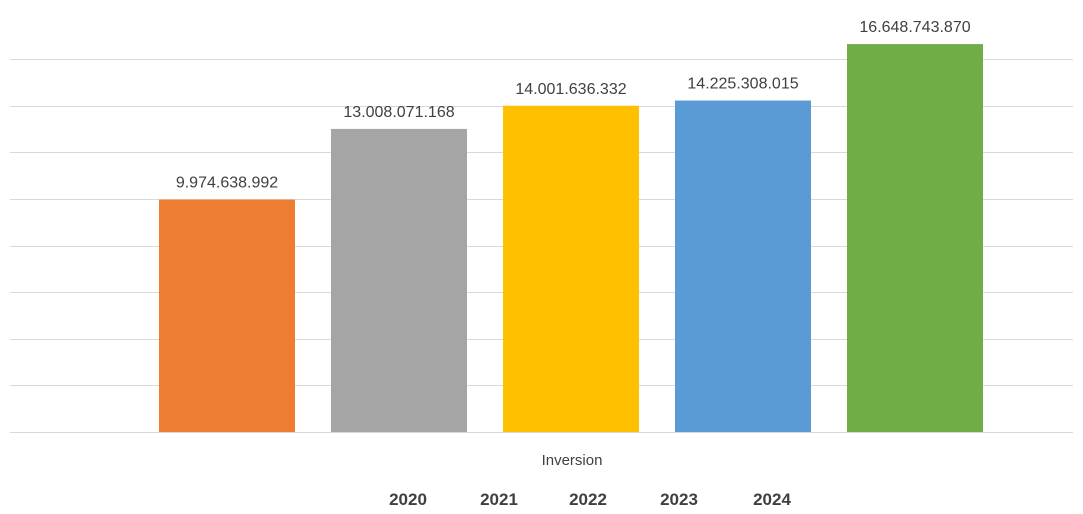  I want to click on data-label-2020: 9.974.638.992, so click(227, 183).